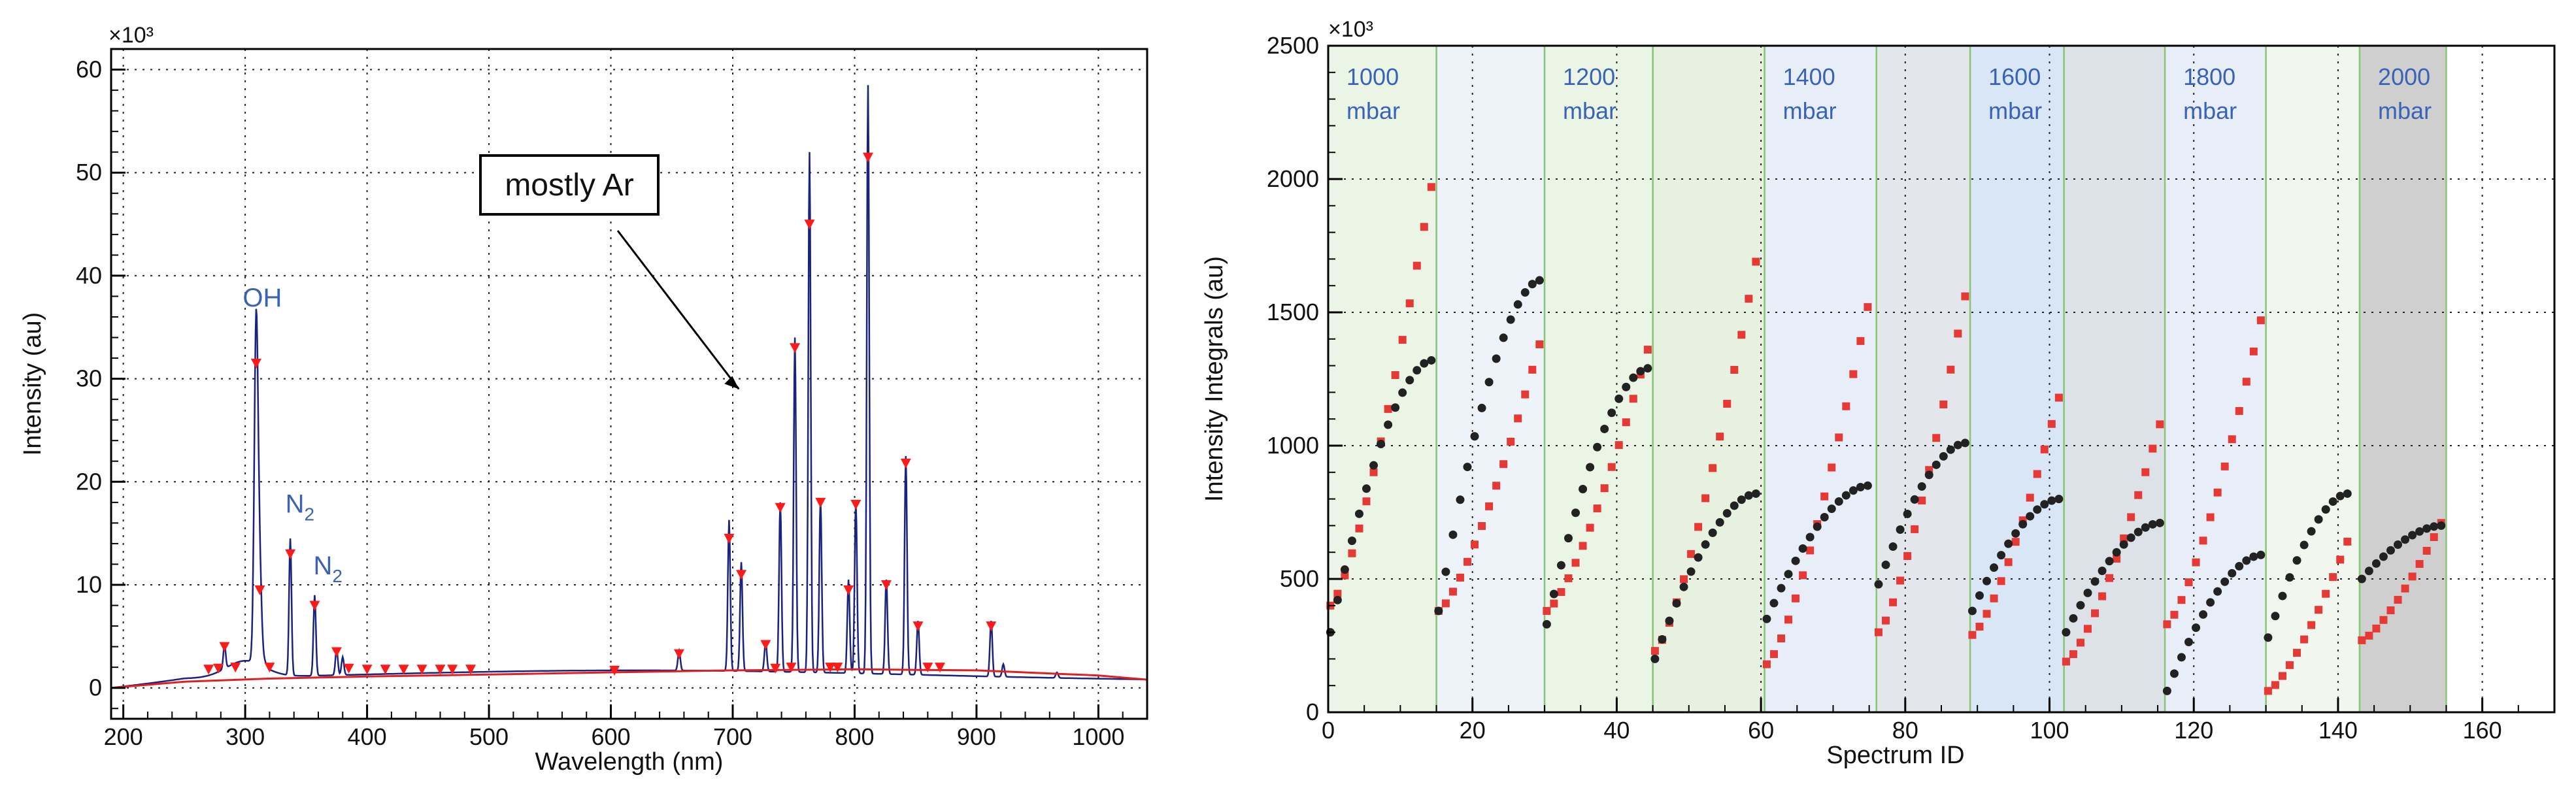 The image size is (2576, 790). I want to click on x-tick-label: 40, so click(1617, 730).